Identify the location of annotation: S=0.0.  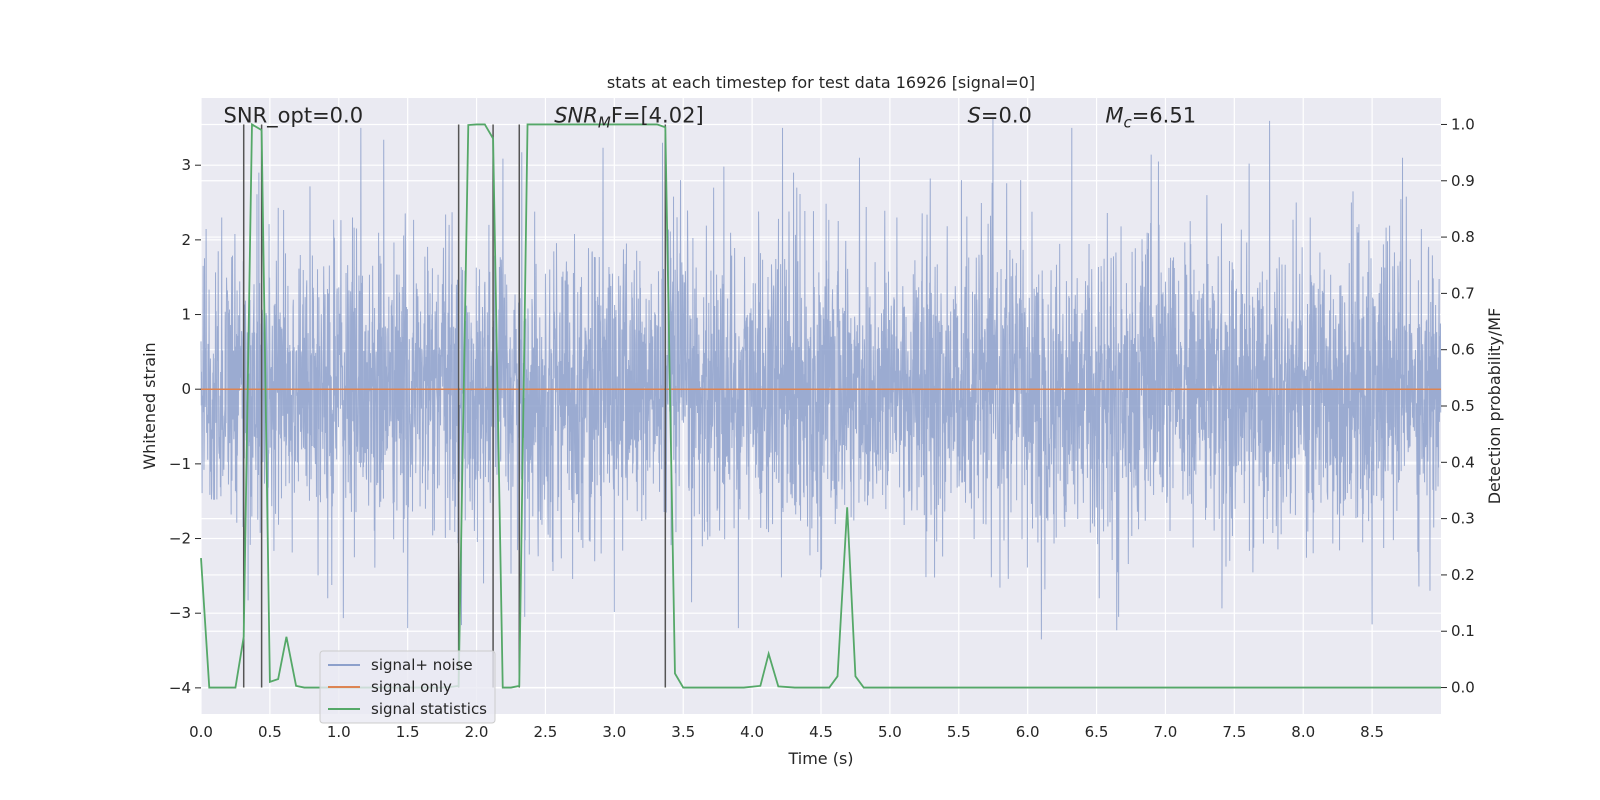
(1000, 115).